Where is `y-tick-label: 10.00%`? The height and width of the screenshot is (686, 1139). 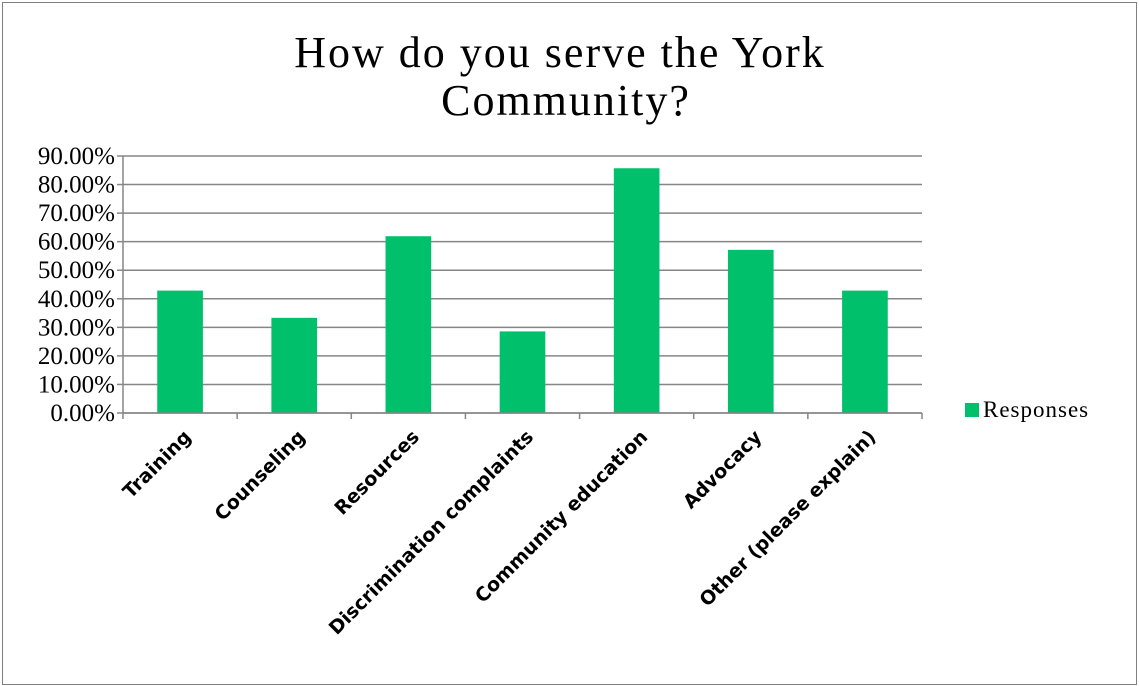
y-tick-label: 10.00% is located at coordinates (76, 384).